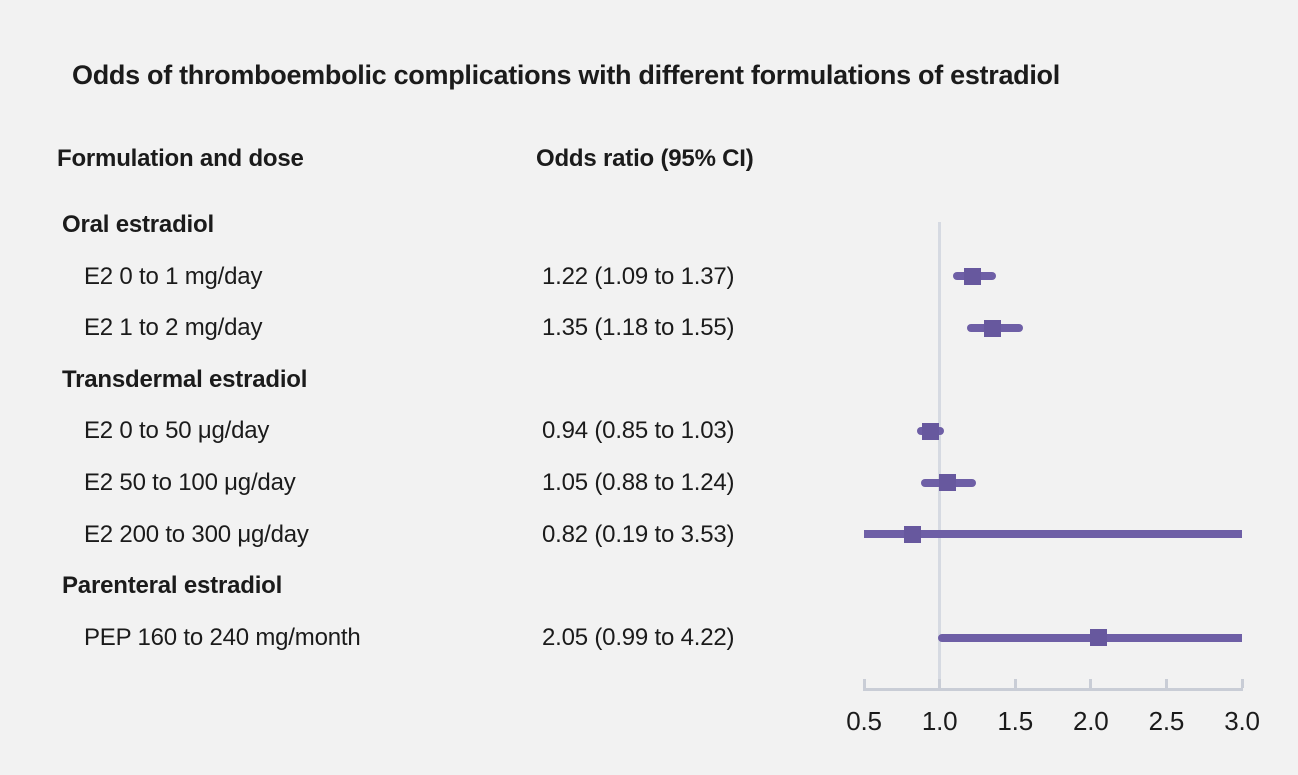 The width and height of the screenshot is (1298, 775). Describe the element at coordinates (196, 534) in the screenshot. I see `row-label: E2 200 to 300 μg/day` at that location.